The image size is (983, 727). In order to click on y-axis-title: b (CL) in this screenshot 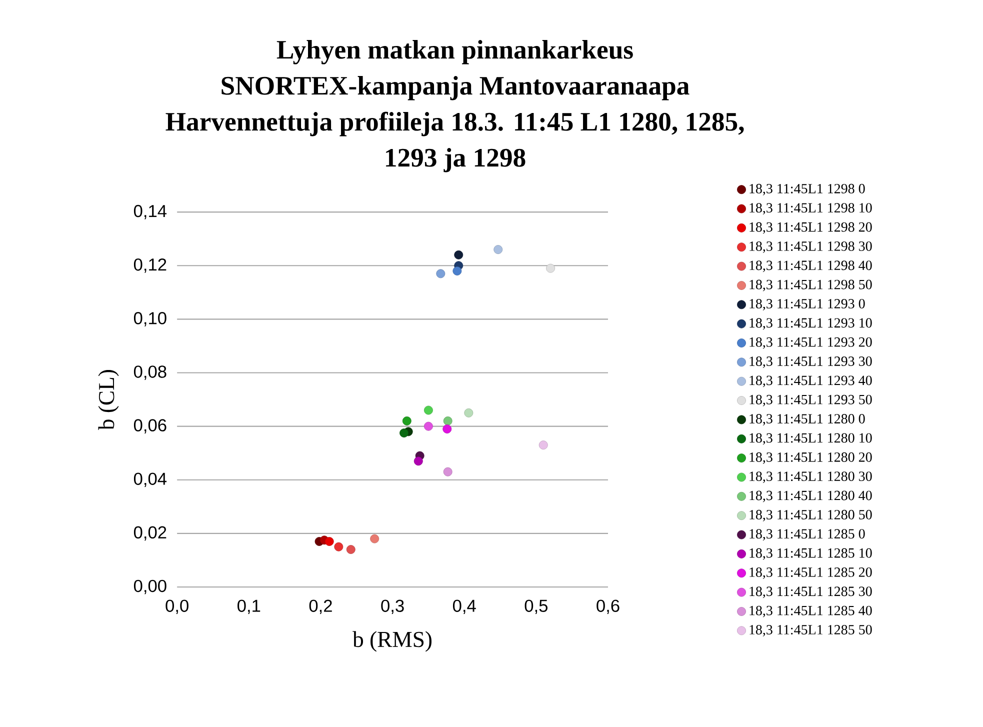, I will do `click(108, 400)`.